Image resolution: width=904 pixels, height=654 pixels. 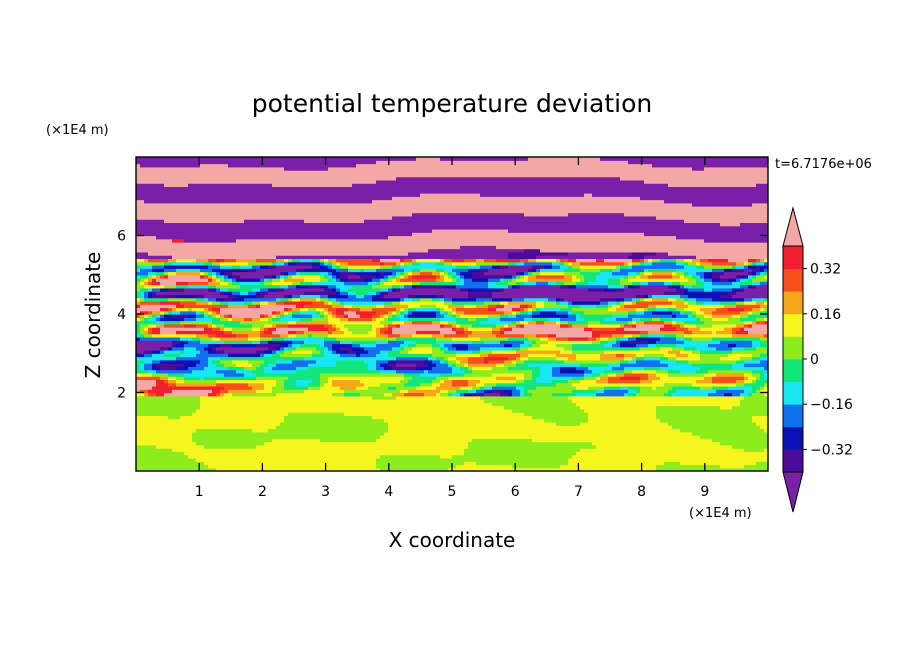 What do you see at coordinates (823, 164) in the screenshot?
I see `time-label: t=6.7176e+06` at bounding box center [823, 164].